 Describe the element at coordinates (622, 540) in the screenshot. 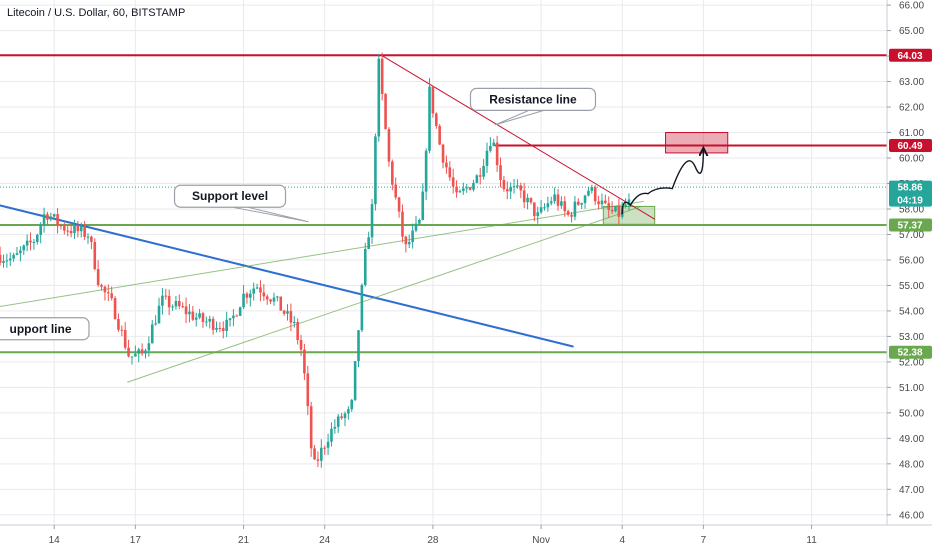

I see `x-tick-label: 4` at that location.